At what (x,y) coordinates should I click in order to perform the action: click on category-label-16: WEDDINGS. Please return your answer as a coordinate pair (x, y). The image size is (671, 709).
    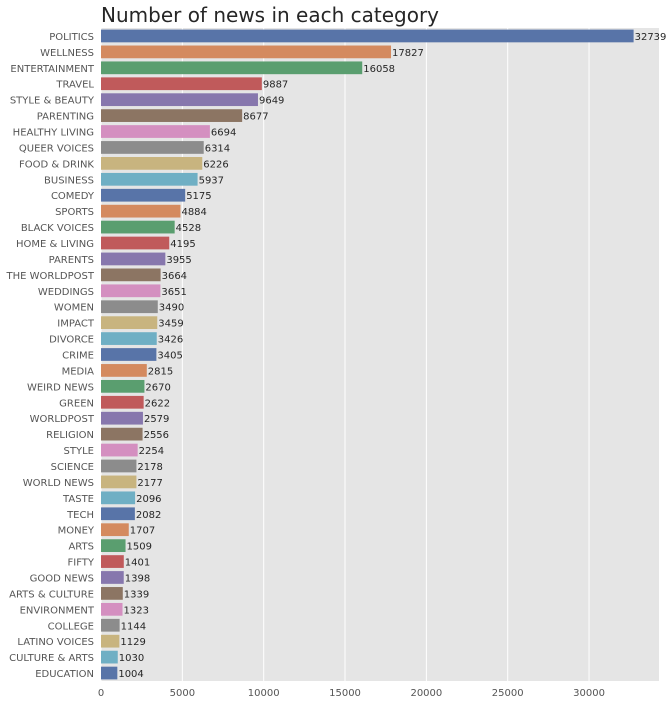
    Looking at the image, I should click on (66, 292).